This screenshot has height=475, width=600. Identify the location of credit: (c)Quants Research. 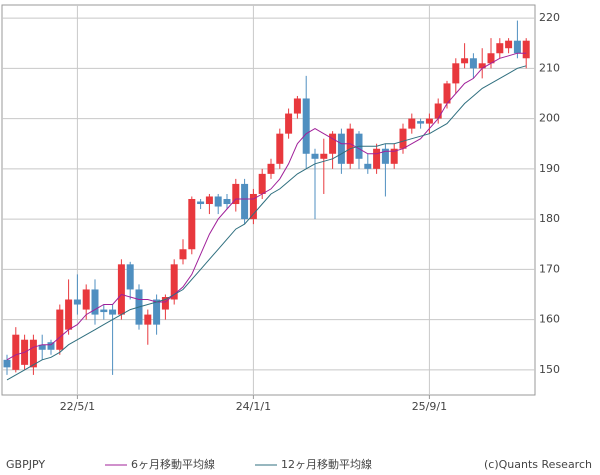
(538, 464).